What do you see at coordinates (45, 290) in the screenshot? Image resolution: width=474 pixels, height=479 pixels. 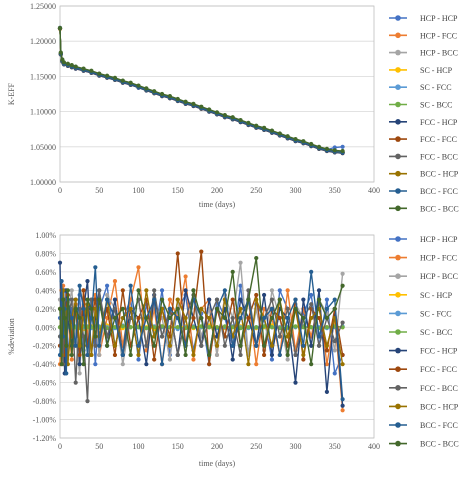 I see `dev-y-tick-label: 0.40%` at bounding box center [45, 290].